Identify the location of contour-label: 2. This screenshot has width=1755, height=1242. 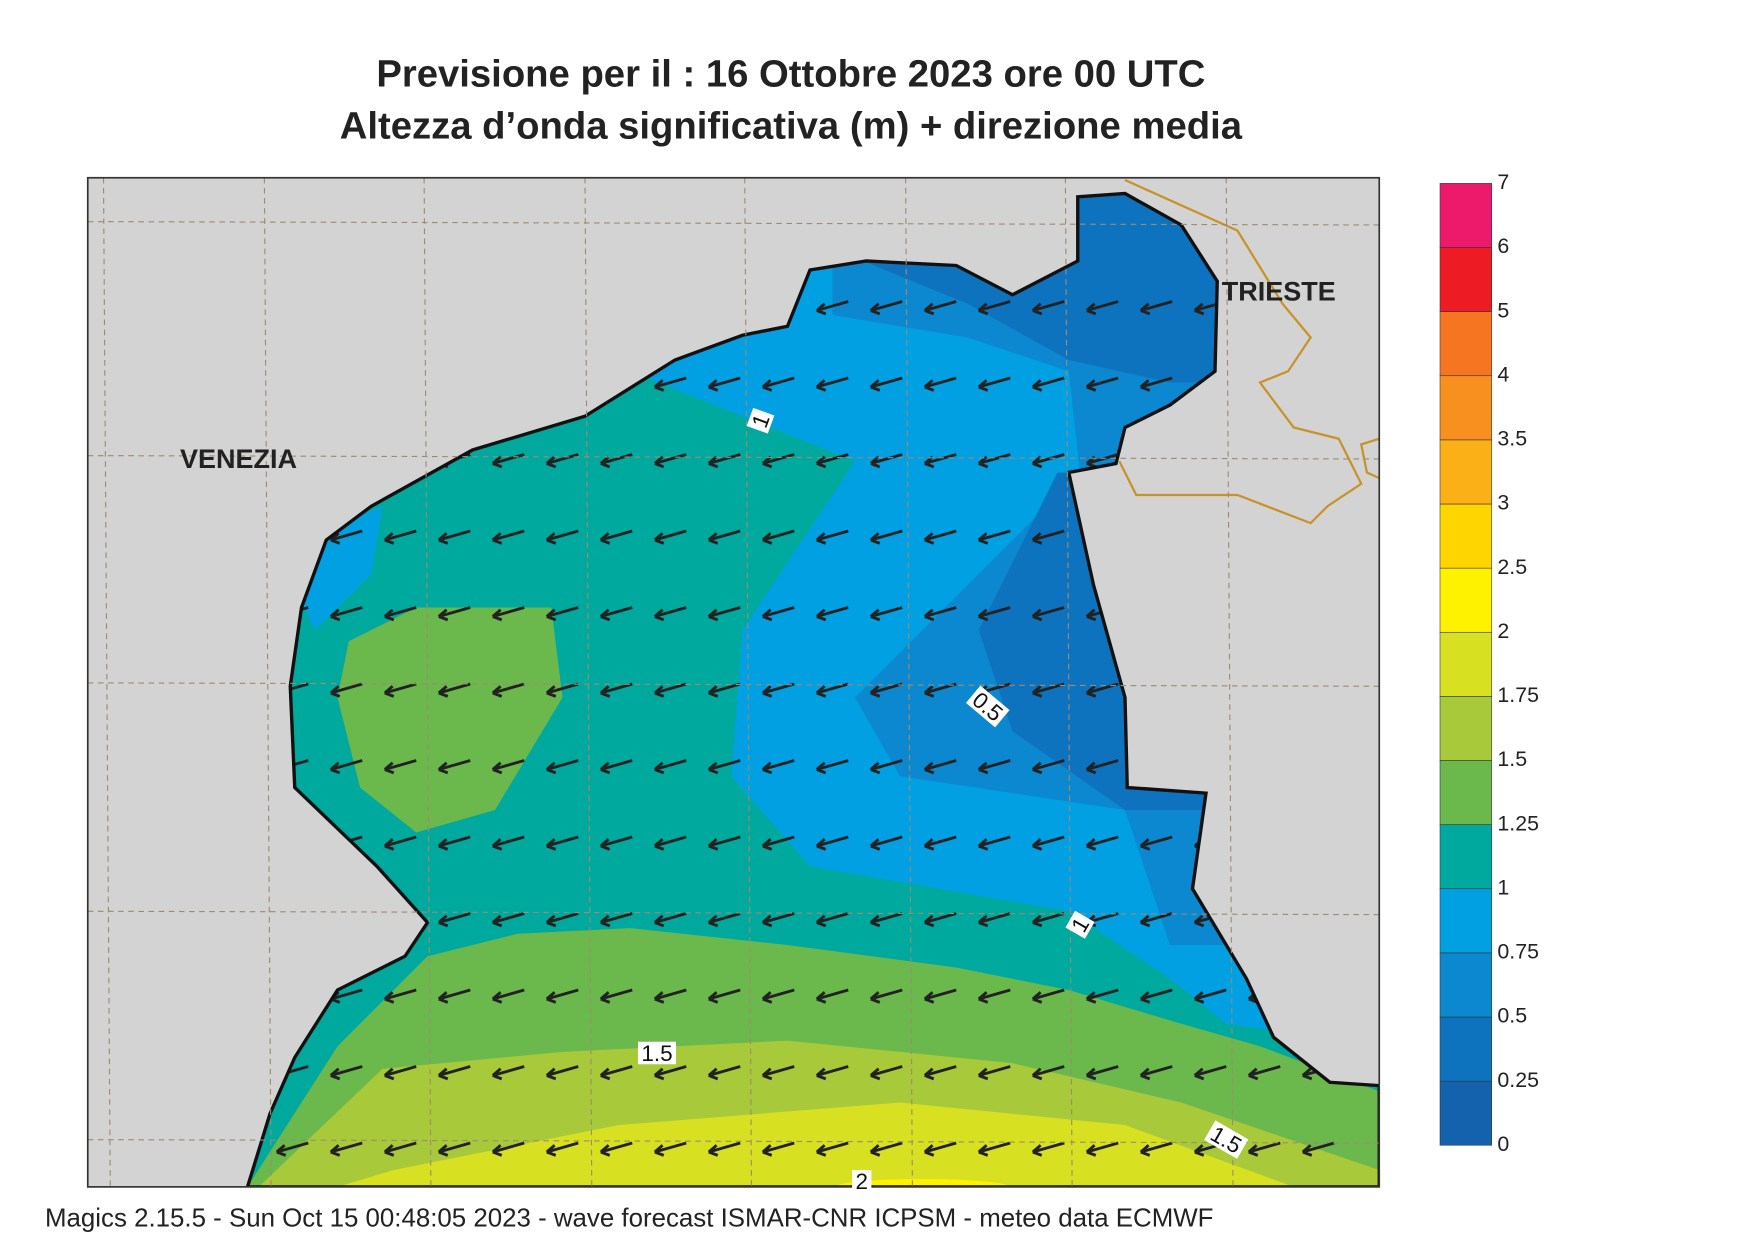
(862, 1181).